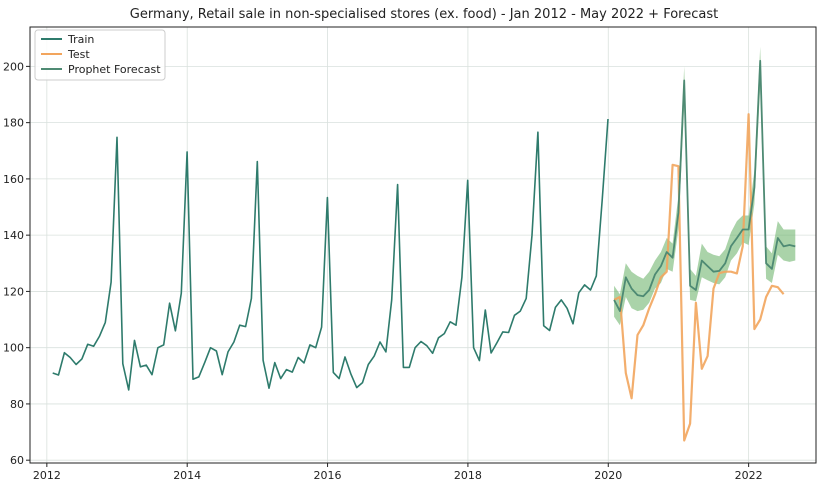 The image size is (821, 486). Describe the element at coordinates (749, 475) in the screenshot. I see `x-tick-label: 2022` at that location.